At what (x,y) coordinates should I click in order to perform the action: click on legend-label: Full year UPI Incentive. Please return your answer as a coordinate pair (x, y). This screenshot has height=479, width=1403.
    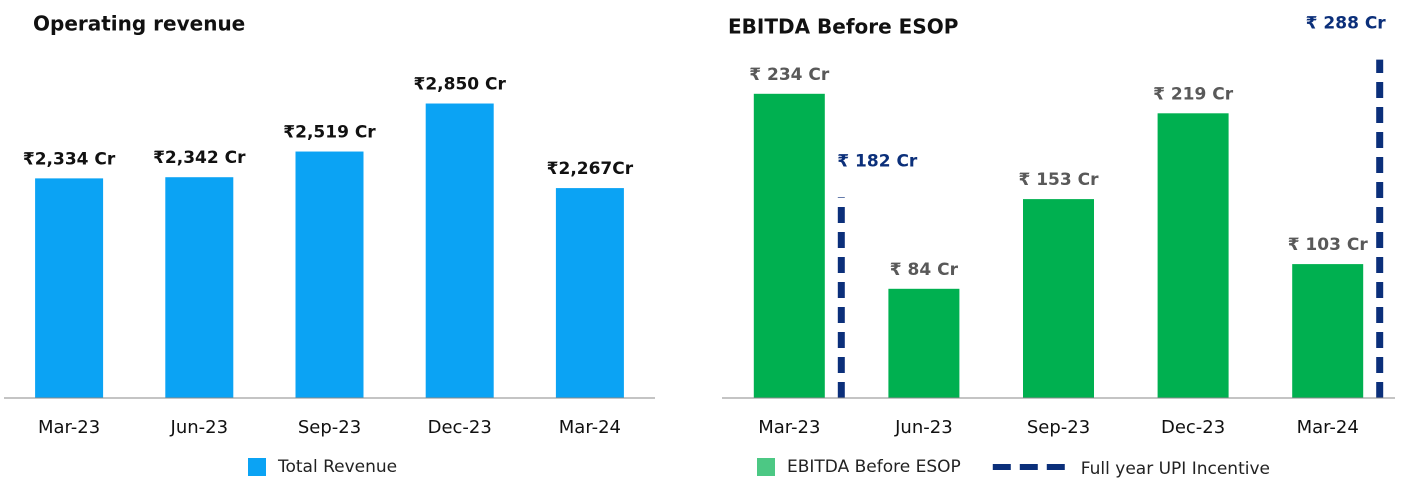
    Looking at the image, I should click on (1175, 469).